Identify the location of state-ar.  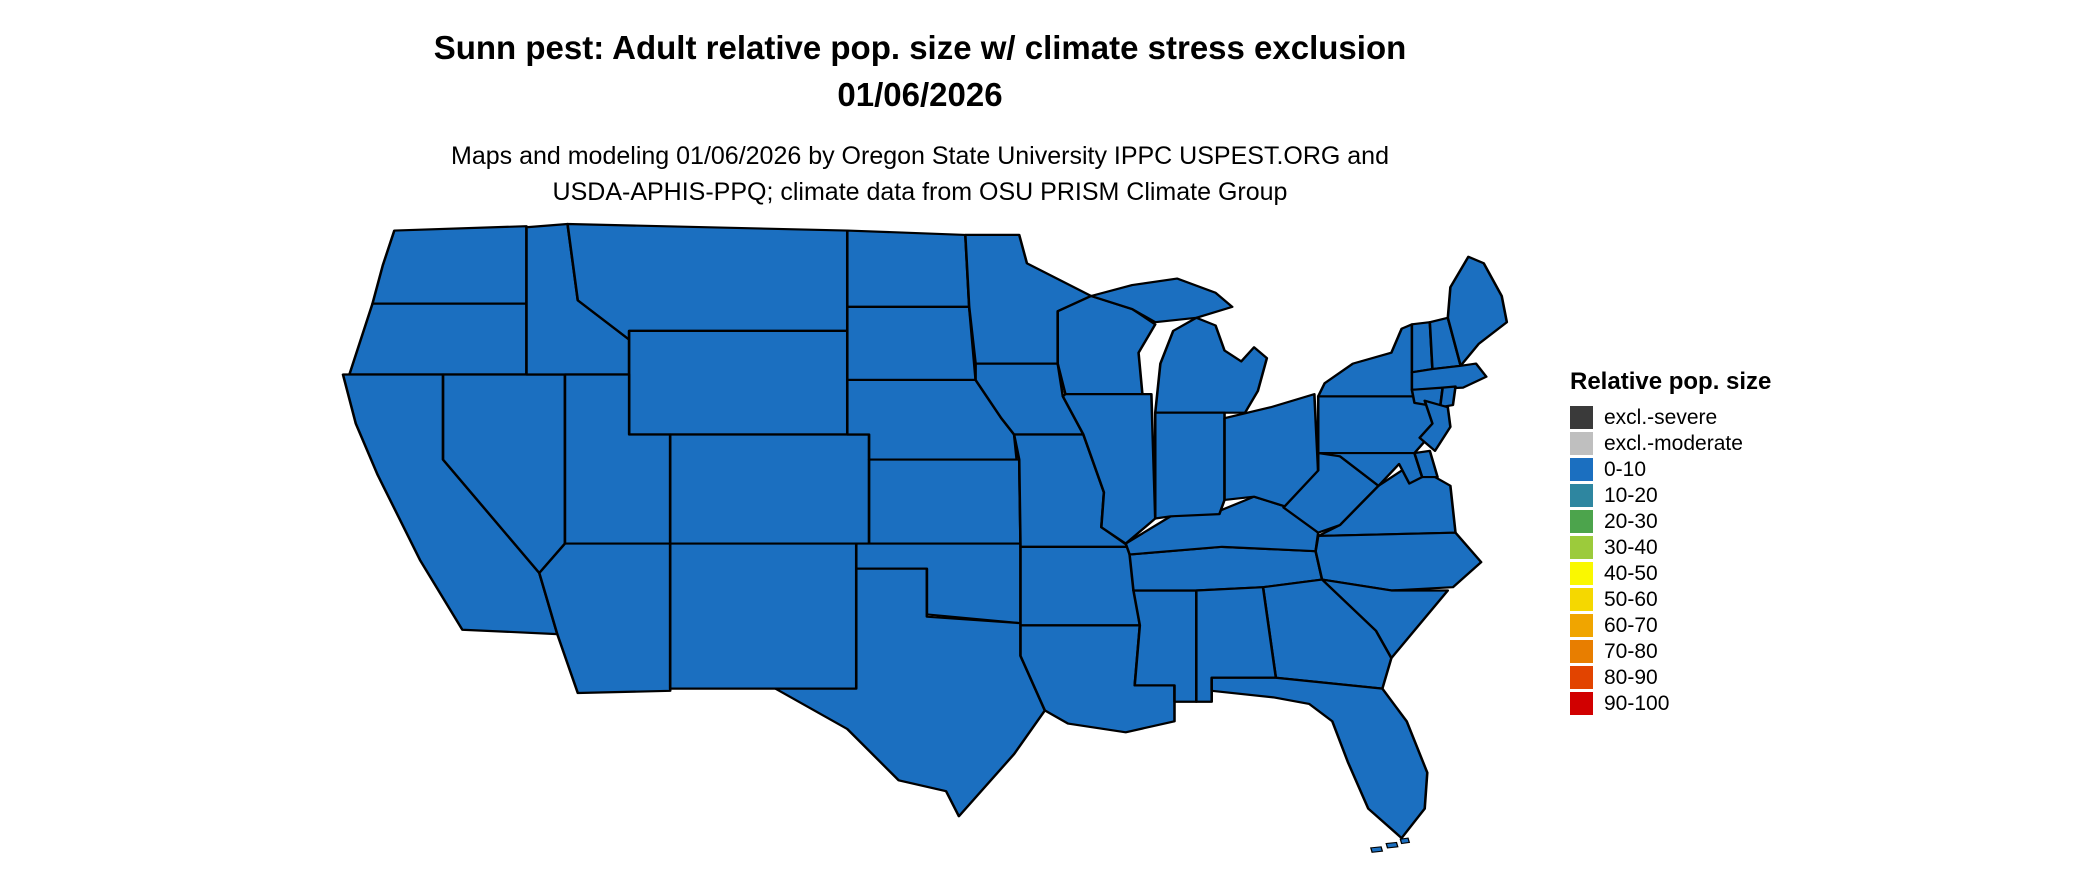
(1080, 586).